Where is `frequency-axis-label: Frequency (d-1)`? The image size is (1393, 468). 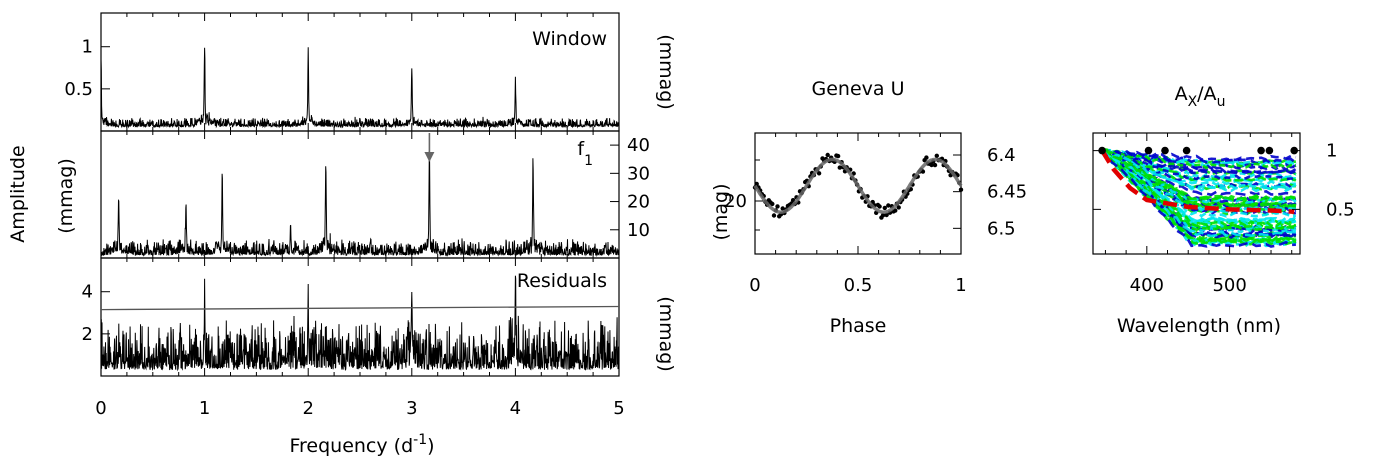 frequency-axis-label: Frequency (d-1) is located at coordinates (361, 444).